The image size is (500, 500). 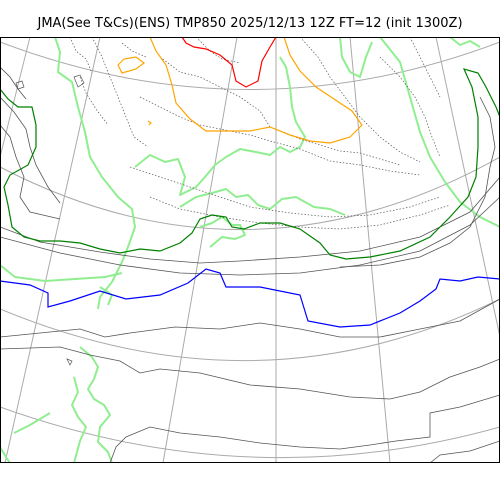 I want to click on isotherm-red, so click(x=229, y=62).